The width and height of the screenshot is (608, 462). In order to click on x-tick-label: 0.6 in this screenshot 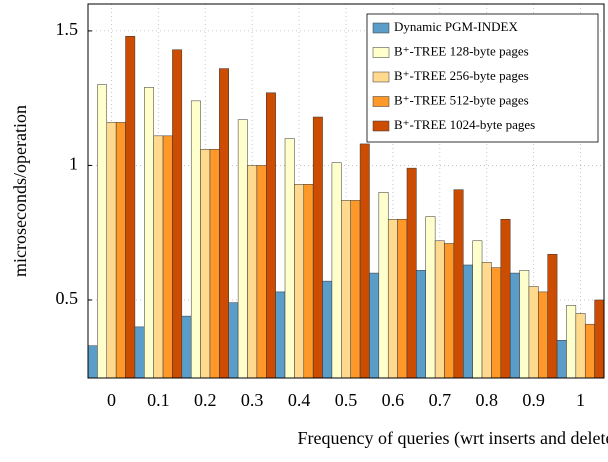, I will do `click(393, 400)`.